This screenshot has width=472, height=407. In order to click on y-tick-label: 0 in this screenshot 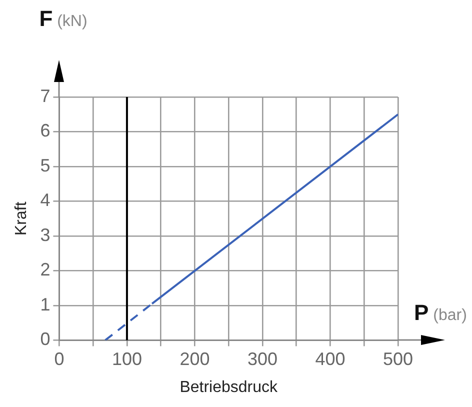, I will do `click(45, 339)`.